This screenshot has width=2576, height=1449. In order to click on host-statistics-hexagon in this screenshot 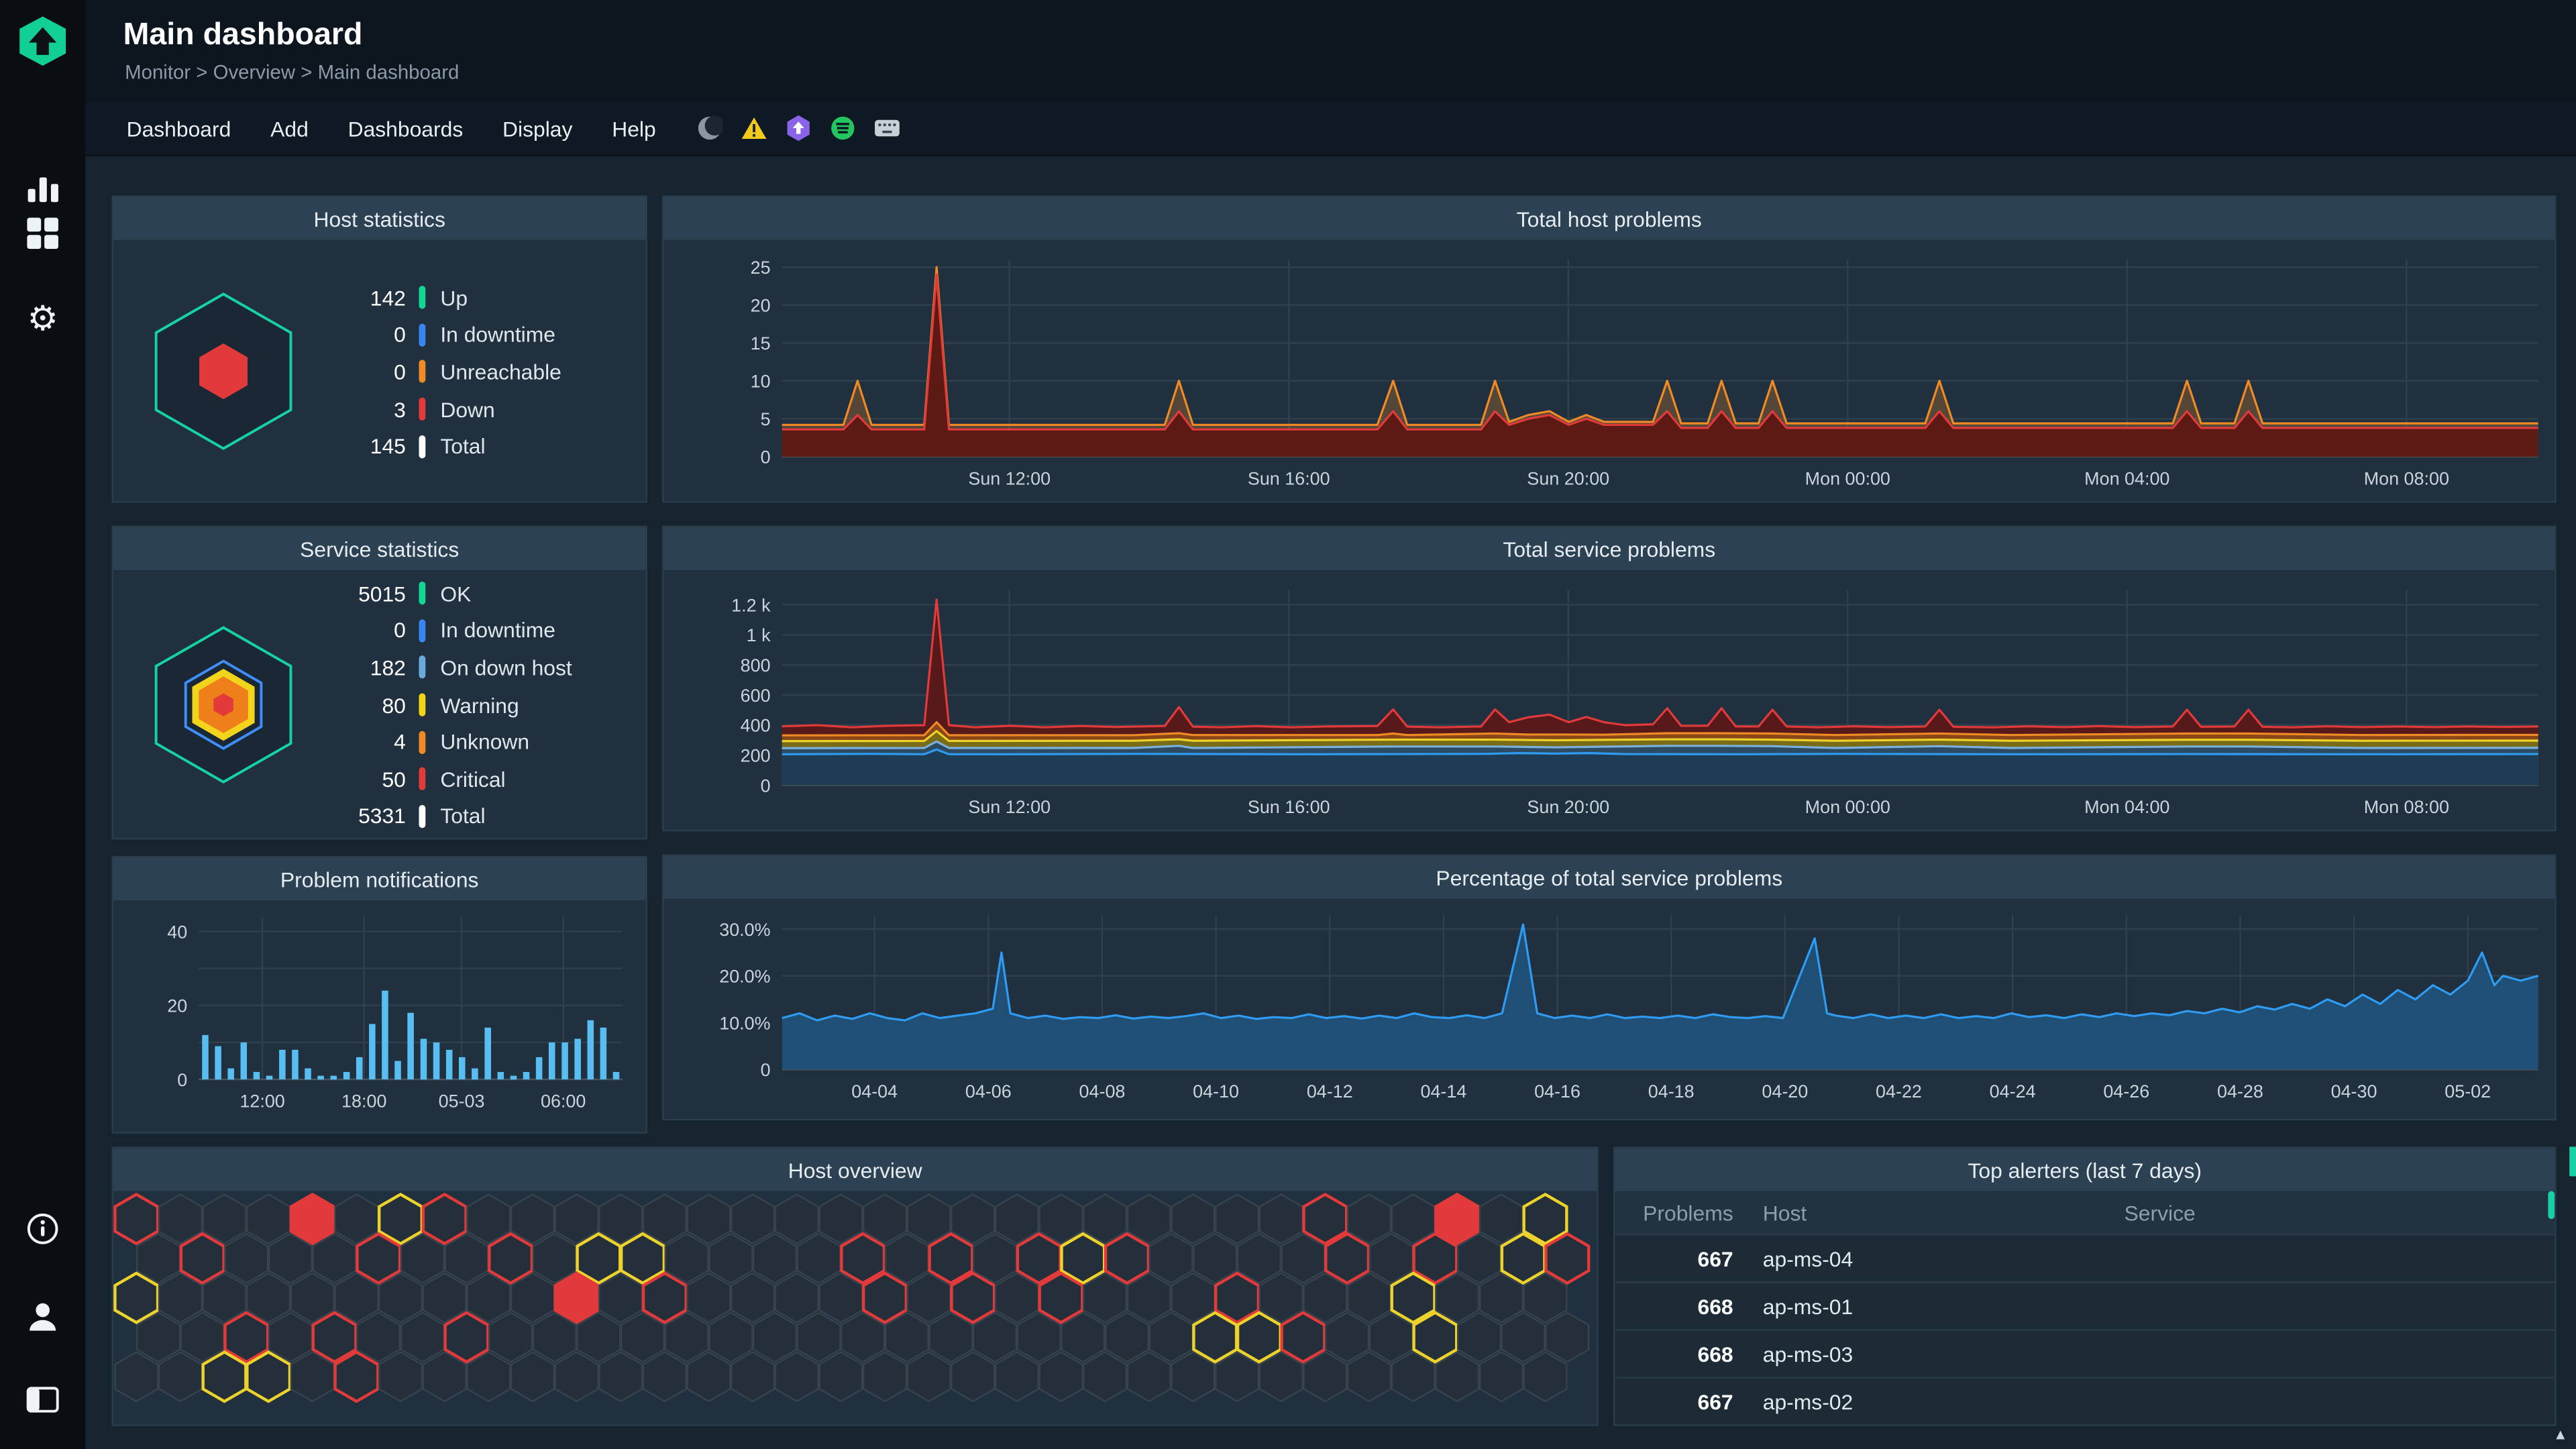, I will do `click(224, 371)`.